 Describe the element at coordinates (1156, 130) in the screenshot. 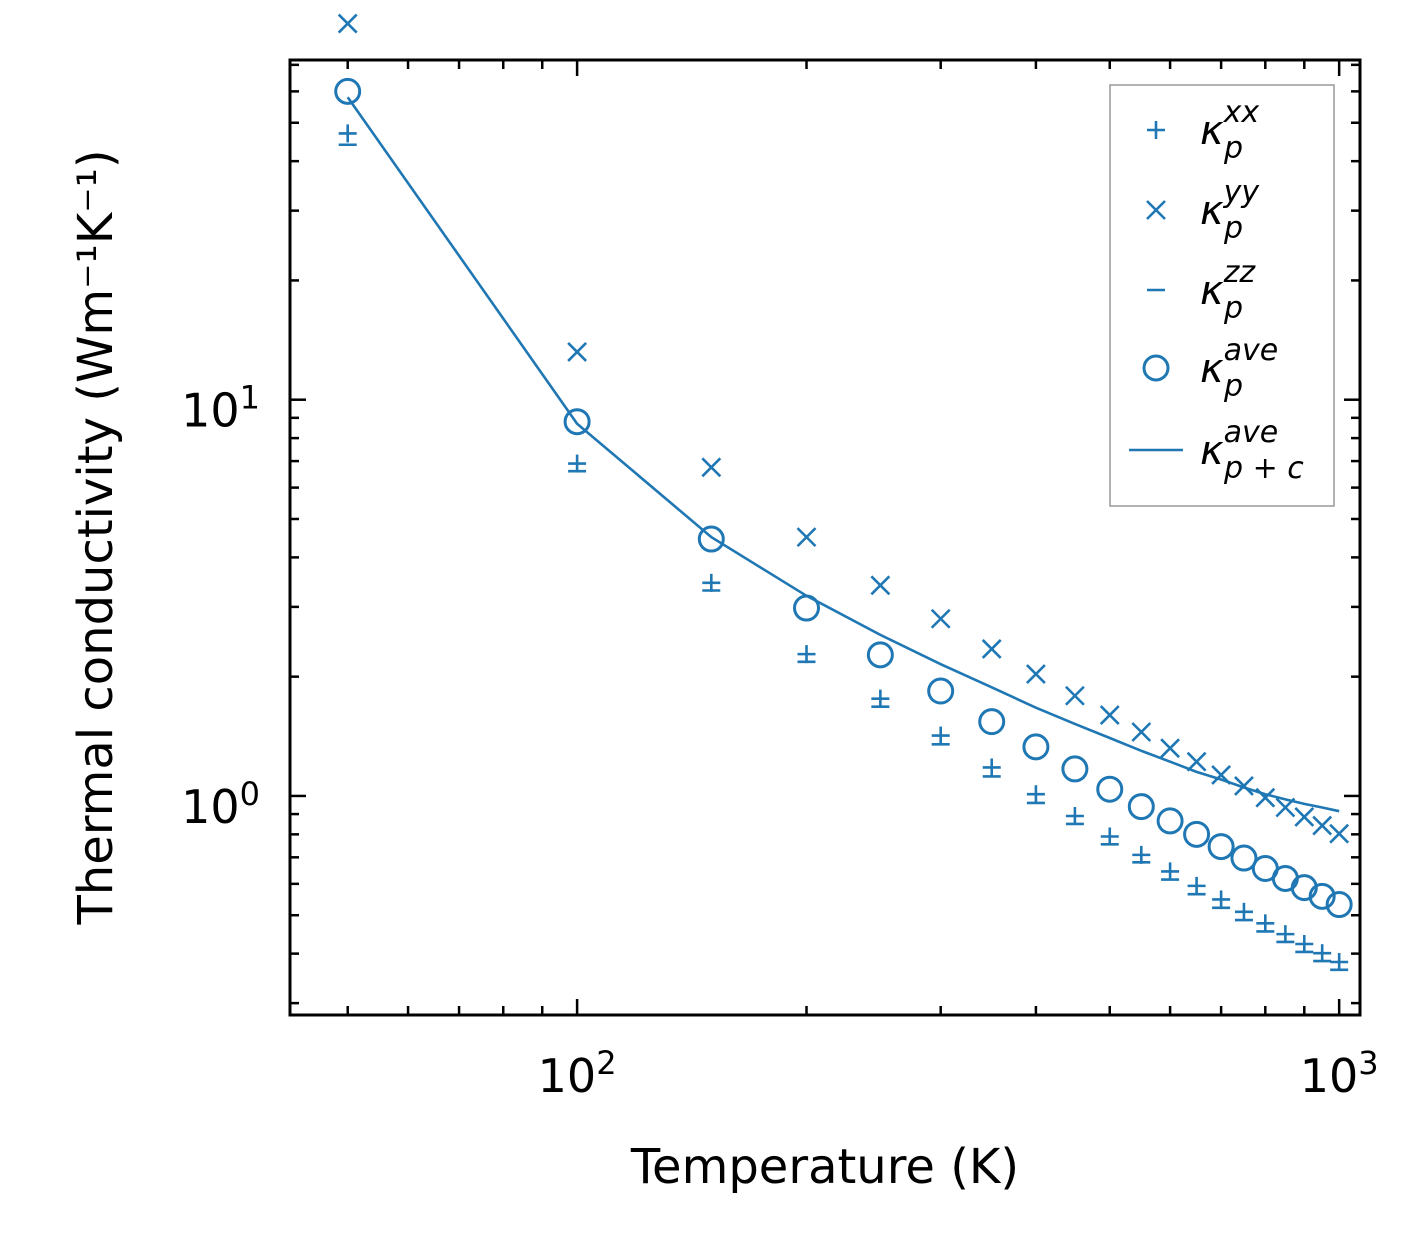

I see `legend-marker-plus` at that location.